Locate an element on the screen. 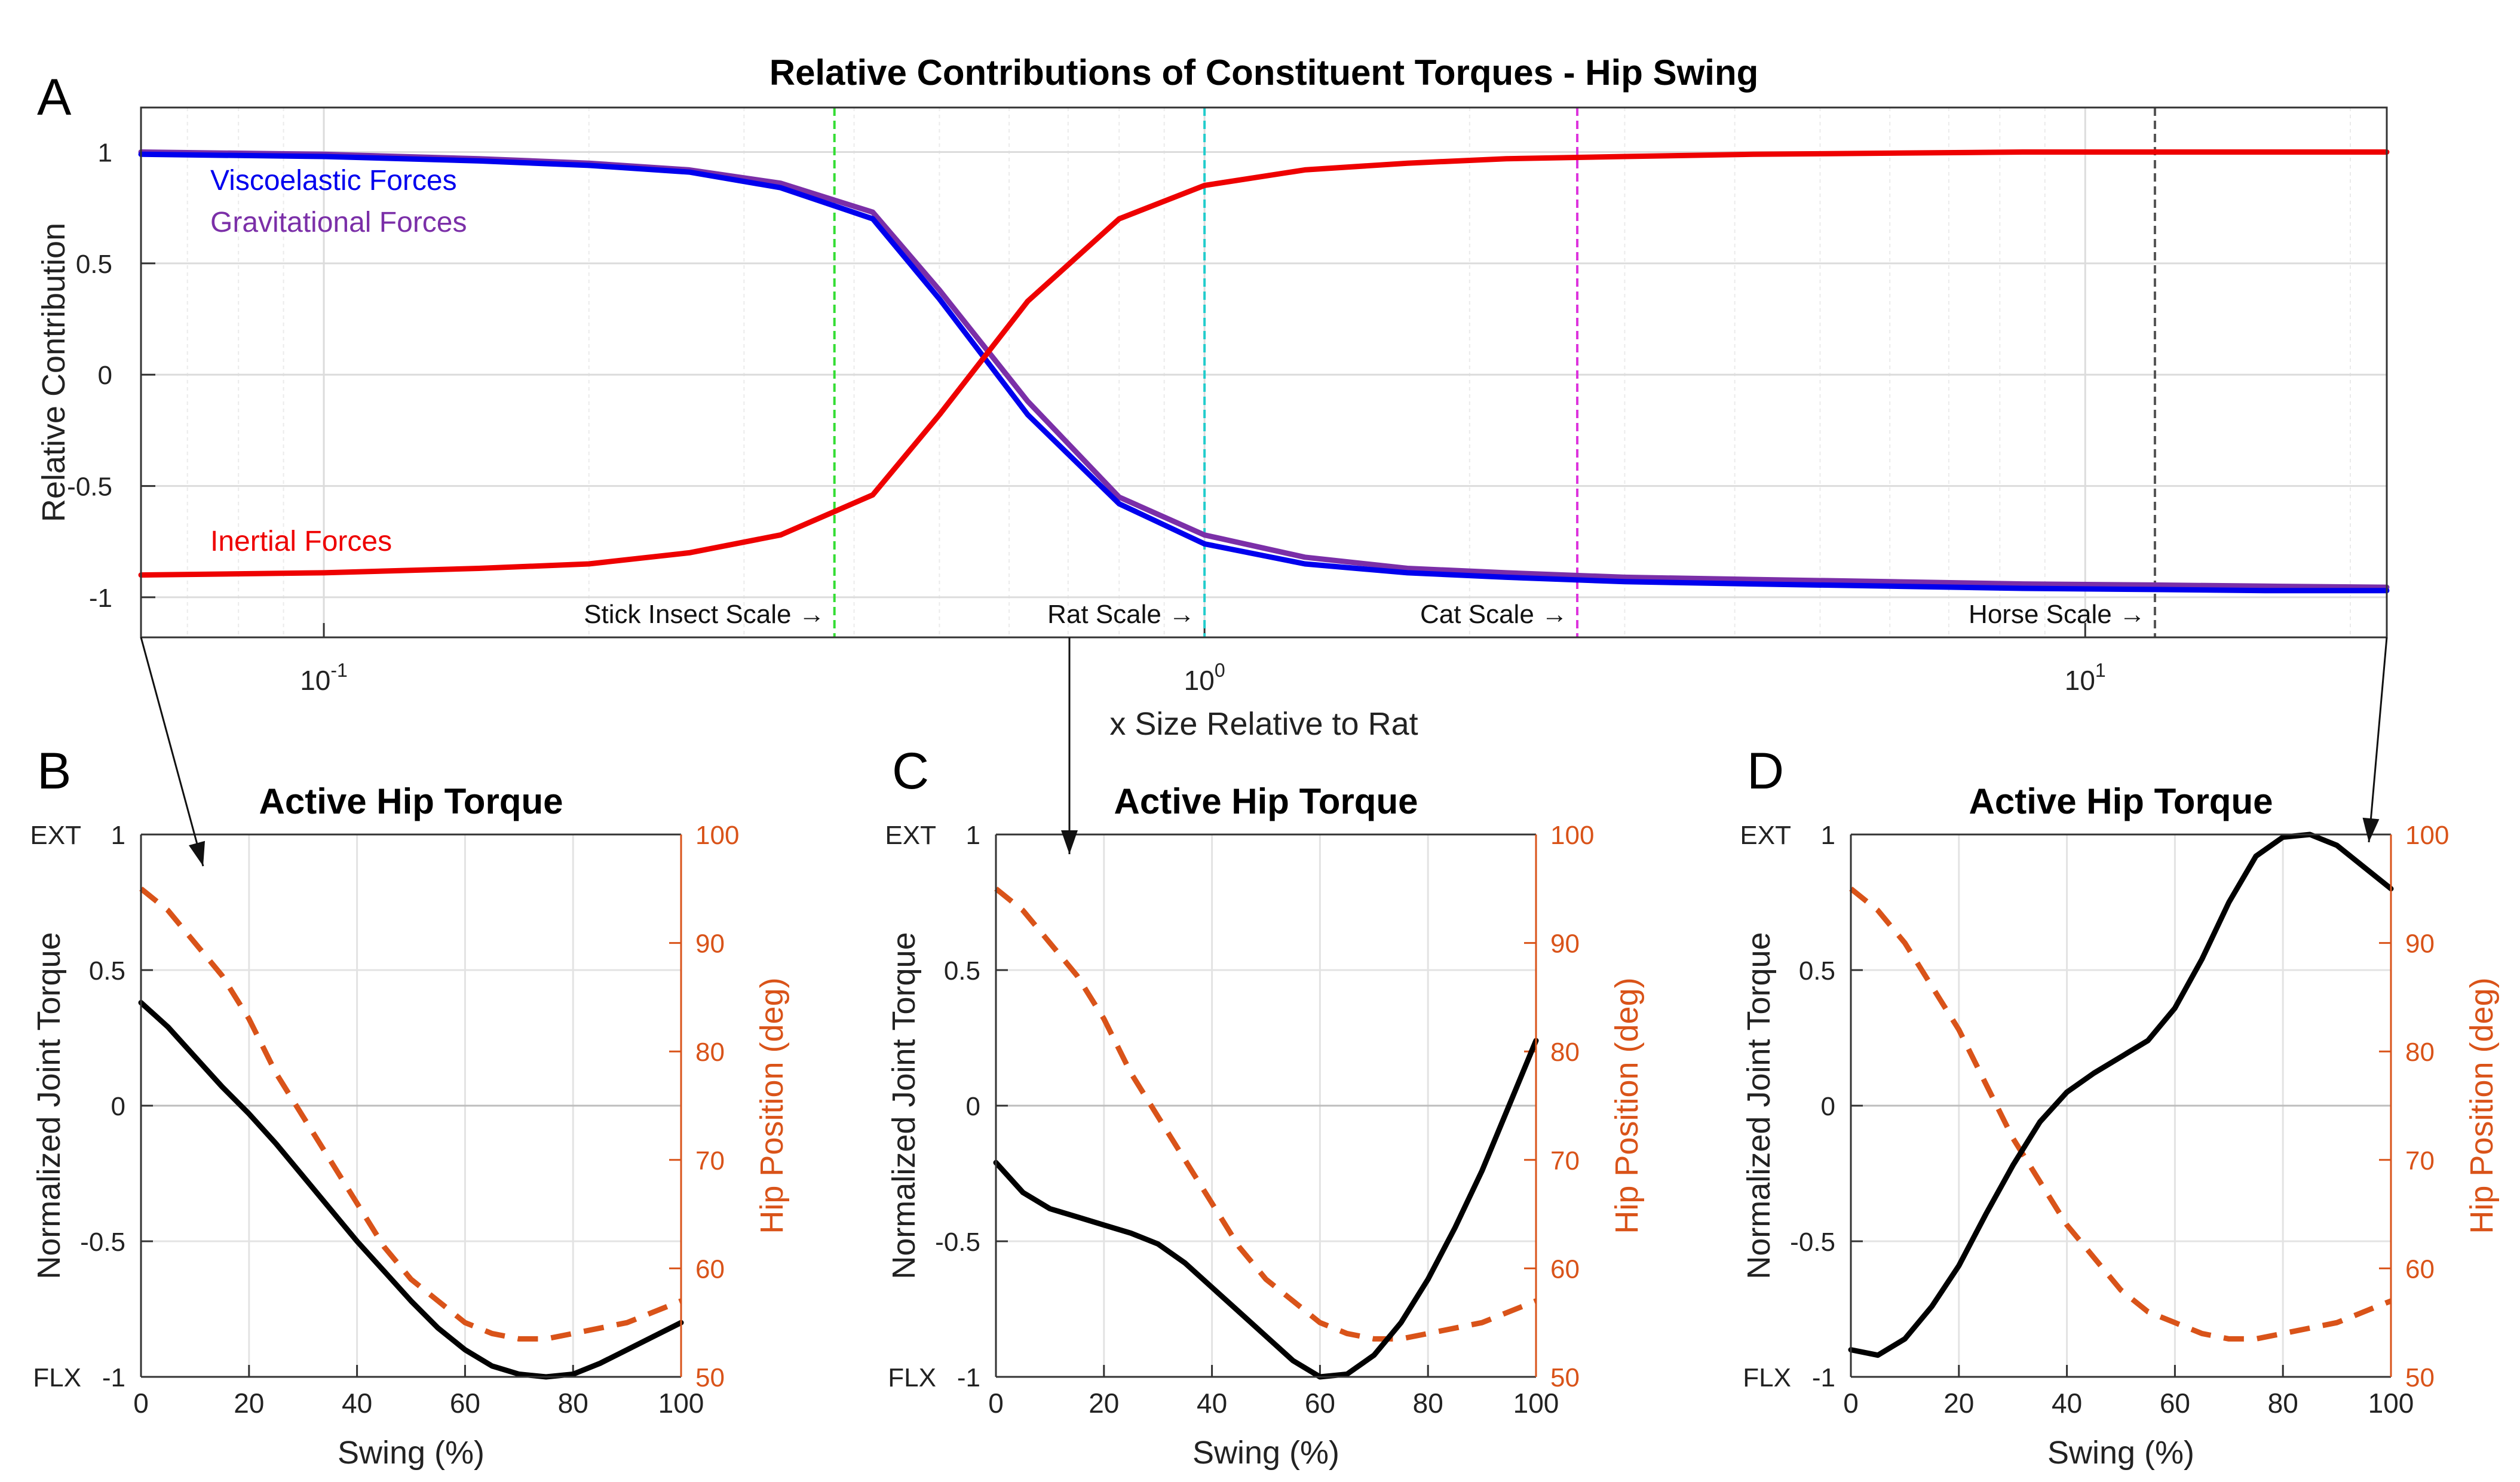  x-tick-exponent: 1 is located at coordinates (2100, 670).